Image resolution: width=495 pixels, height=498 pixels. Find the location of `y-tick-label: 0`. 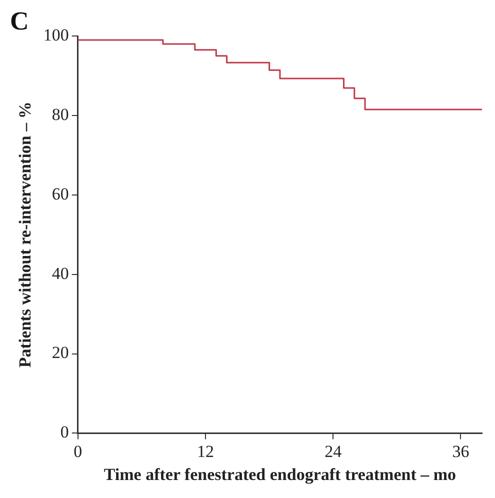

y-tick-label: 0 is located at coordinates (64, 432).